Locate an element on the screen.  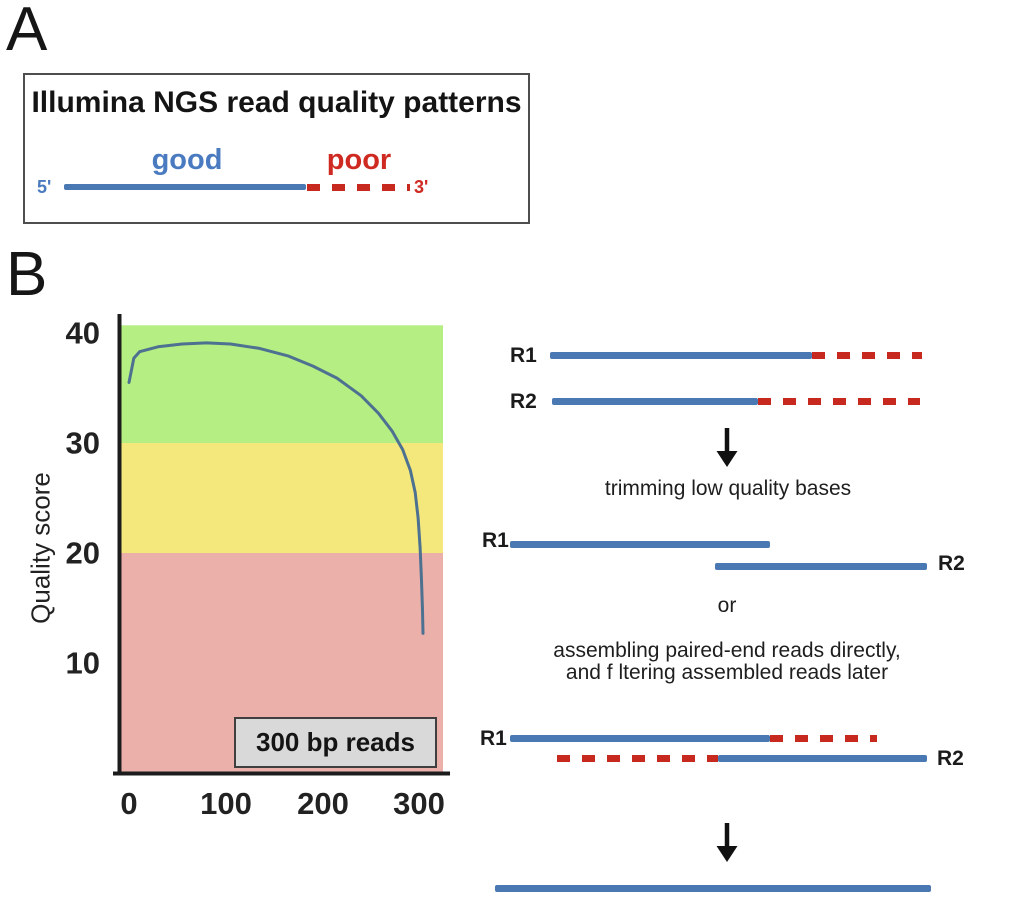
panel-a-letter: A is located at coordinates (27, 32).